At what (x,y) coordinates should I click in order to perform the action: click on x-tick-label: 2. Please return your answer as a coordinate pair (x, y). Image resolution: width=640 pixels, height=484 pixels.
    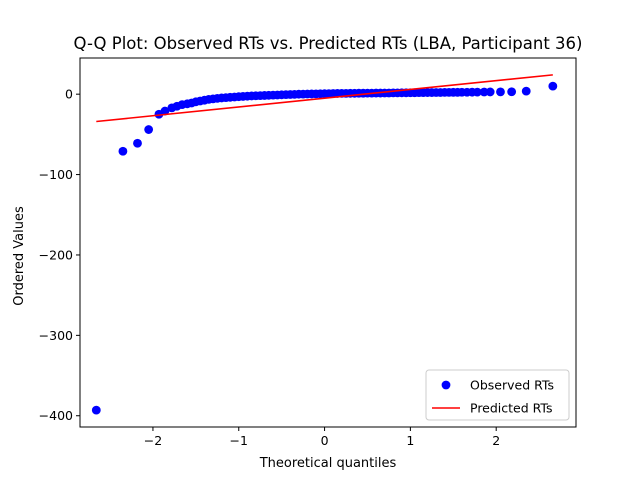
    Looking at the image, I should click on (496, 440).